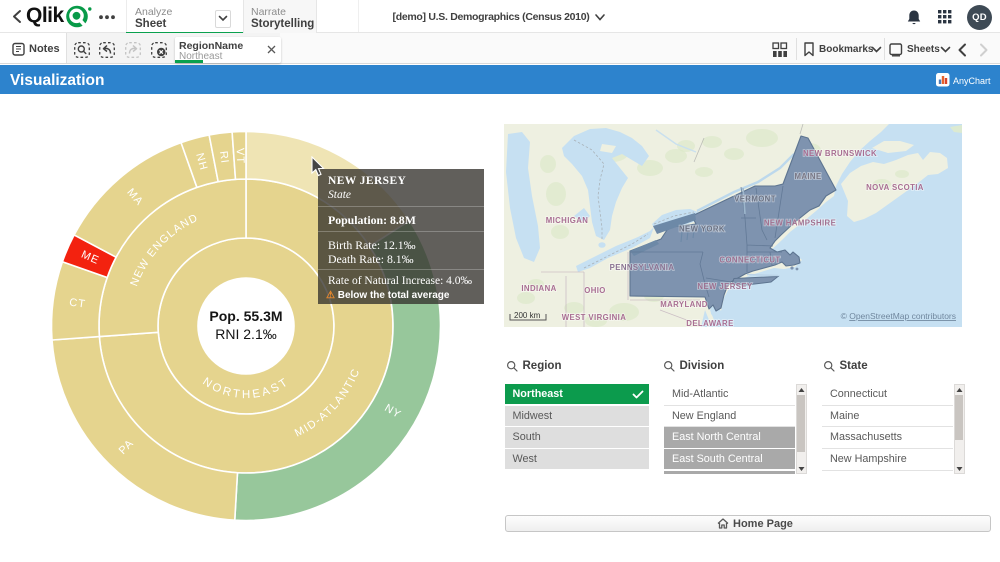 This screenshot has width=1000, height=562. Describe the element at coordinates (800, 223) in the screenshot. I see `svg-text: NEW HAMPSHIRE` at that location.